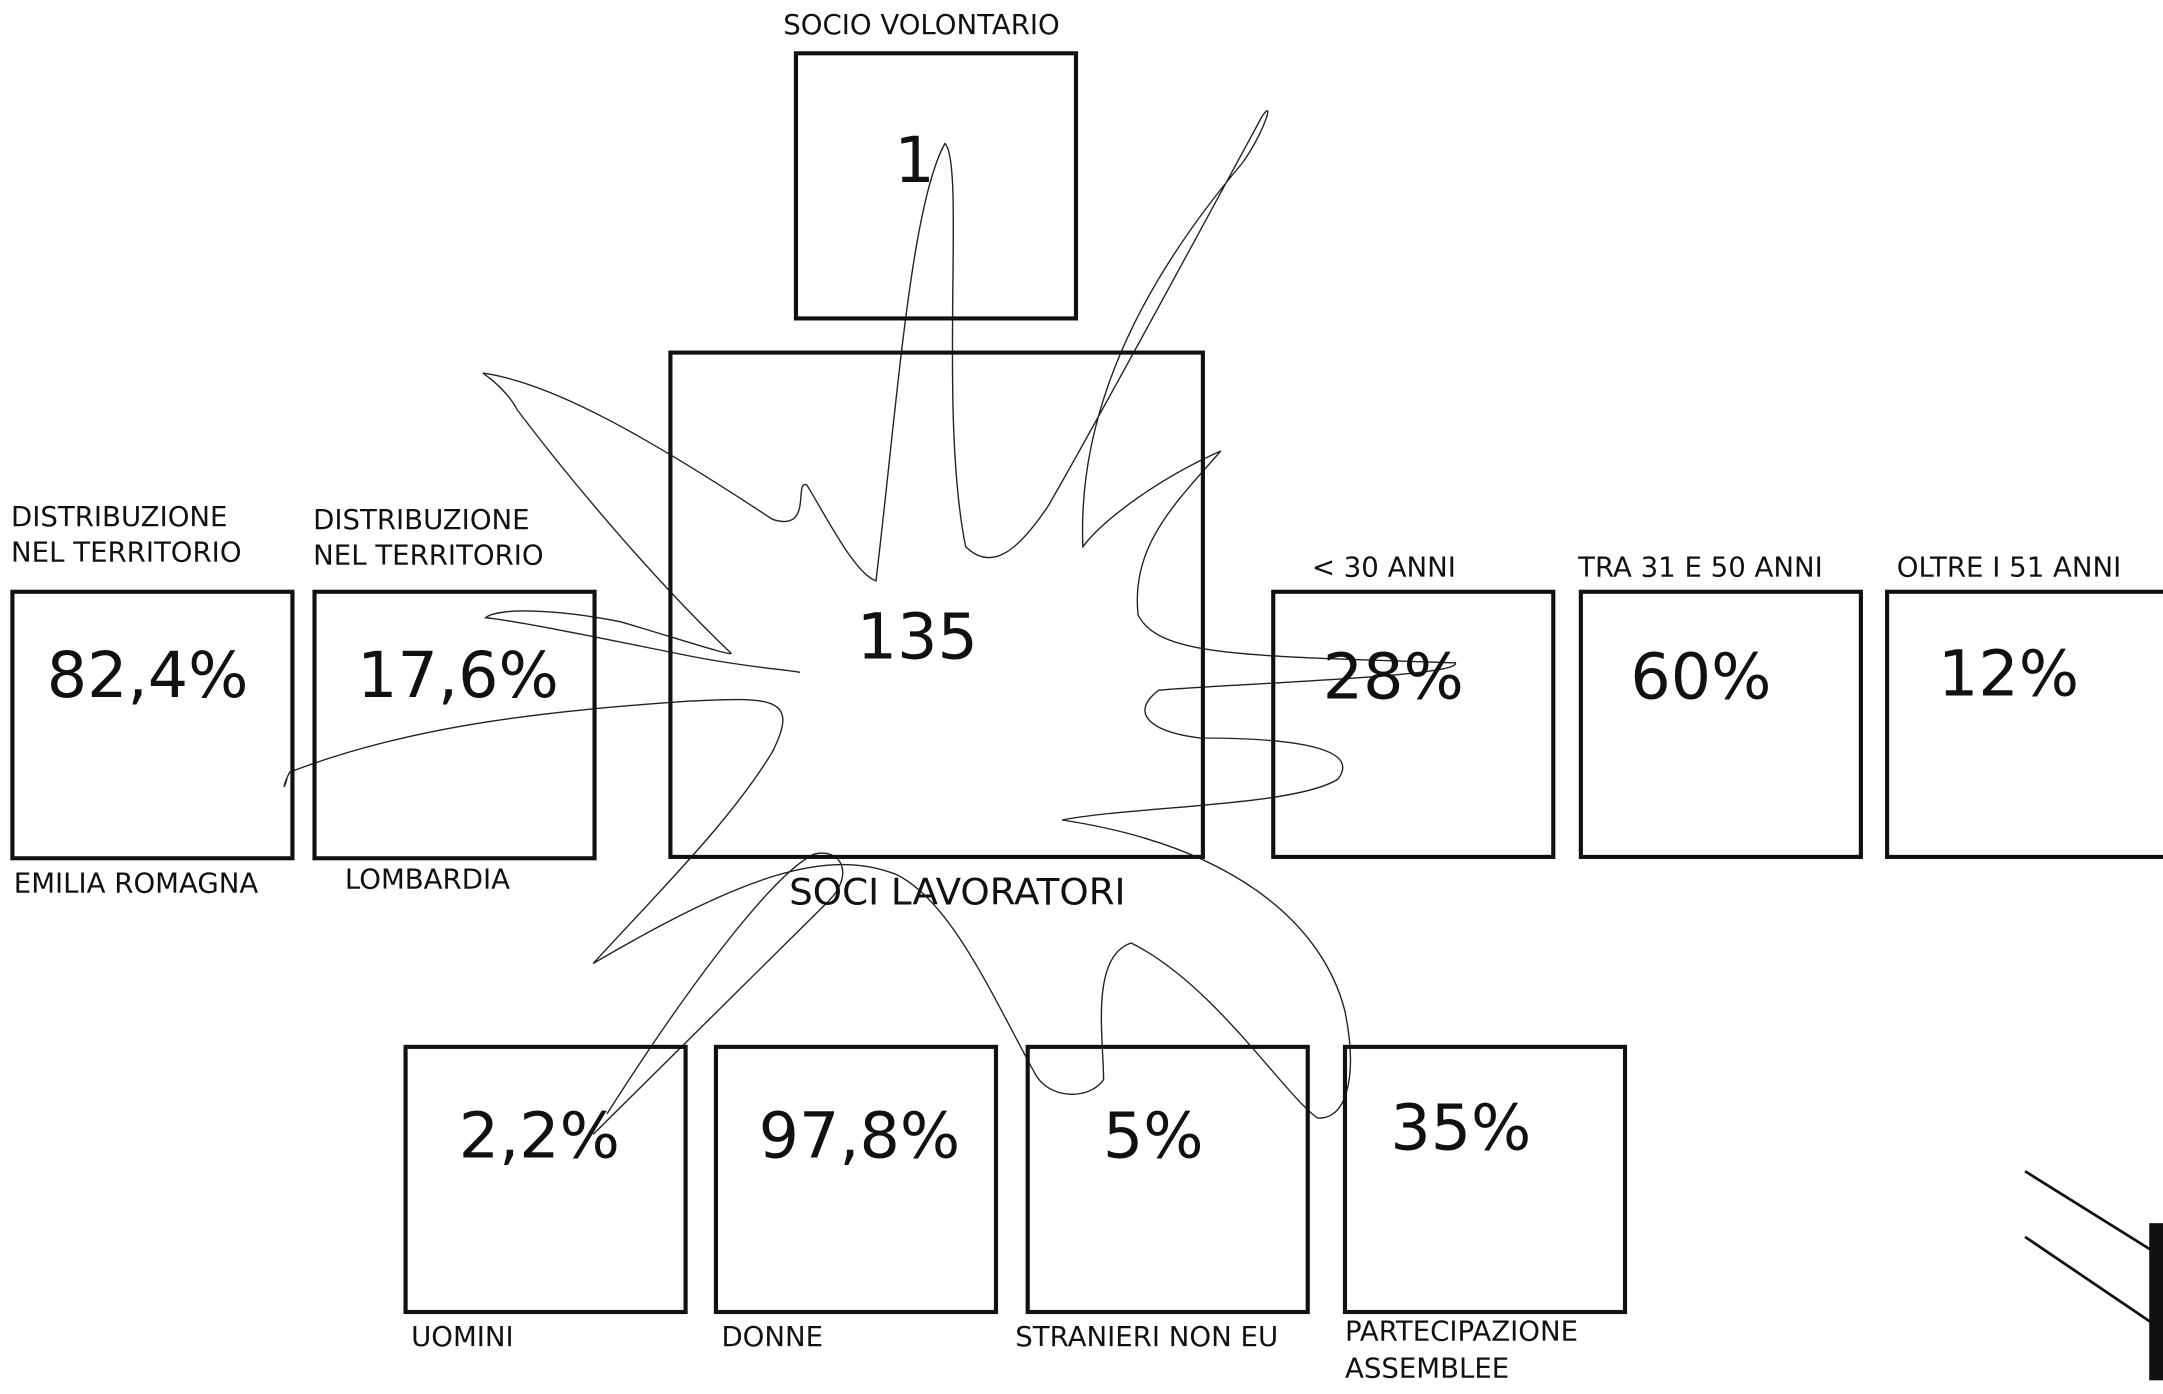 This screenshot has height=1394, width=2163. Describe the element at coordinates (2009, 568) in the screenshot. I see `box-header: OLTRE I 51 ANNI` at that location.